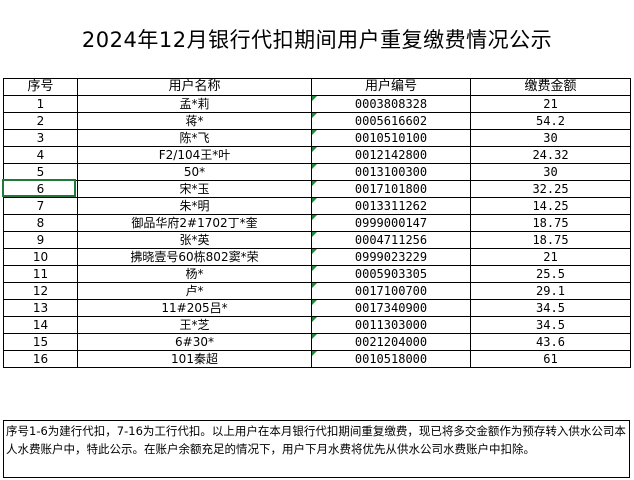 Image resolution: width=634 pixels, height=480 pixels. Describe the element at coordinates (194, 206) in the screenshot. I see `cell-name: 朱*明` at that location.